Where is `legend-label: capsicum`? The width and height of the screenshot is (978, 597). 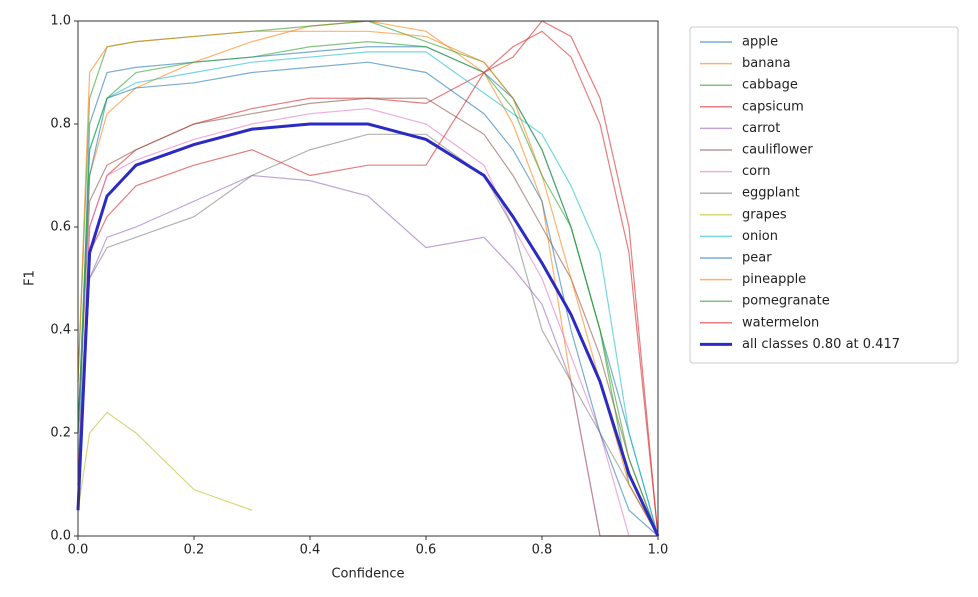
legend-label: capsicum is located at coordinates (773, 106).